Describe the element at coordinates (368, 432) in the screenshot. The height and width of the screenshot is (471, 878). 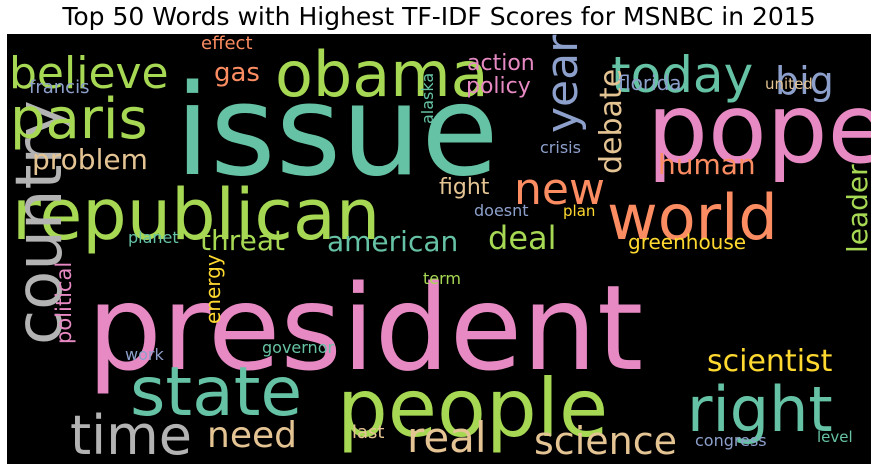
I see `word-last: last` at that location.